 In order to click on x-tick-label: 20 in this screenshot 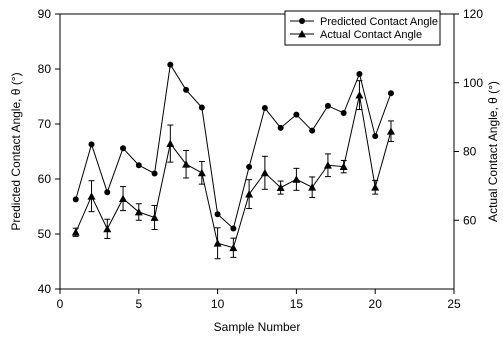, I will do `click(376, 304)`.